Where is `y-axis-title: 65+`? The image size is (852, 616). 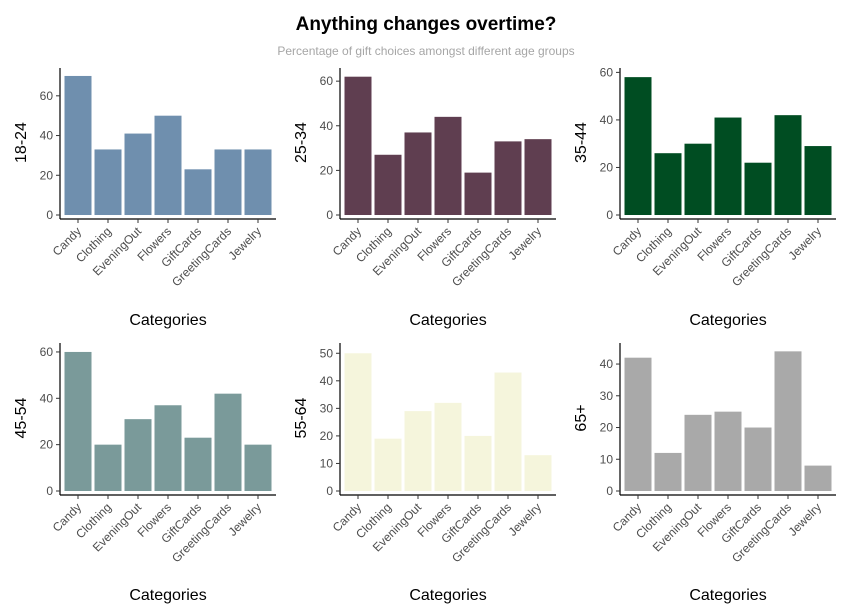 y-axis-title: 65+ is located at coordinates (581, 417).